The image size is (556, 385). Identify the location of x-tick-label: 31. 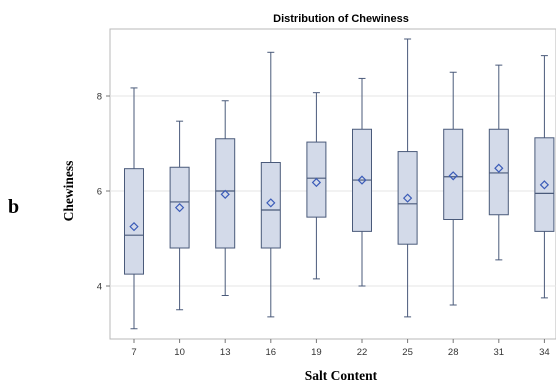
(499, 352).